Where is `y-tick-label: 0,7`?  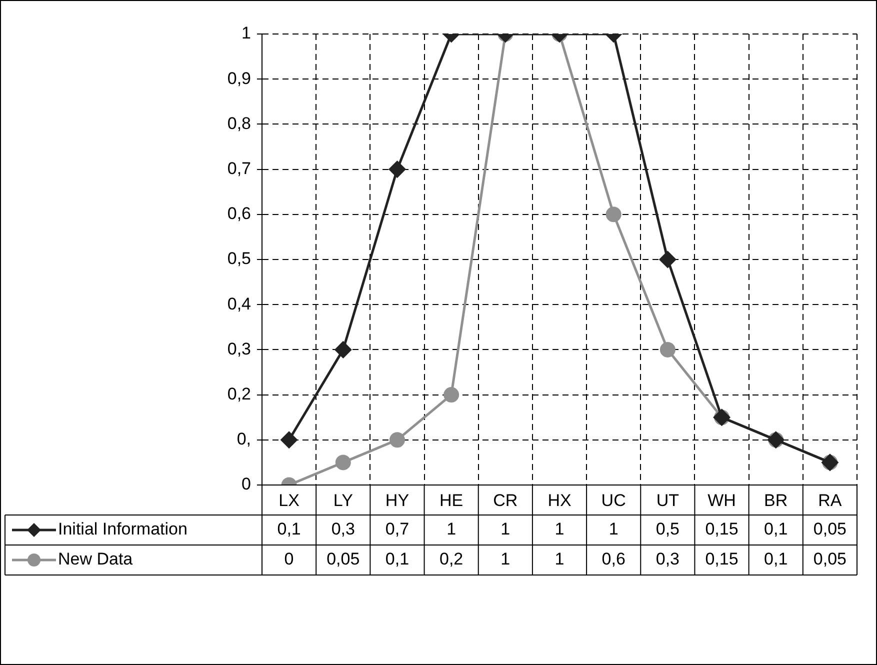 y-tick-label: 0,7 is located at coordinates (239, 168).